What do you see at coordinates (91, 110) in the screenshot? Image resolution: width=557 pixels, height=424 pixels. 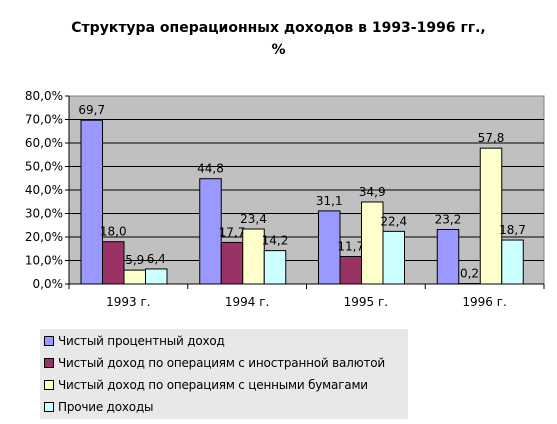 I see `data-label: 69,7` at bounding box center [91, 110].